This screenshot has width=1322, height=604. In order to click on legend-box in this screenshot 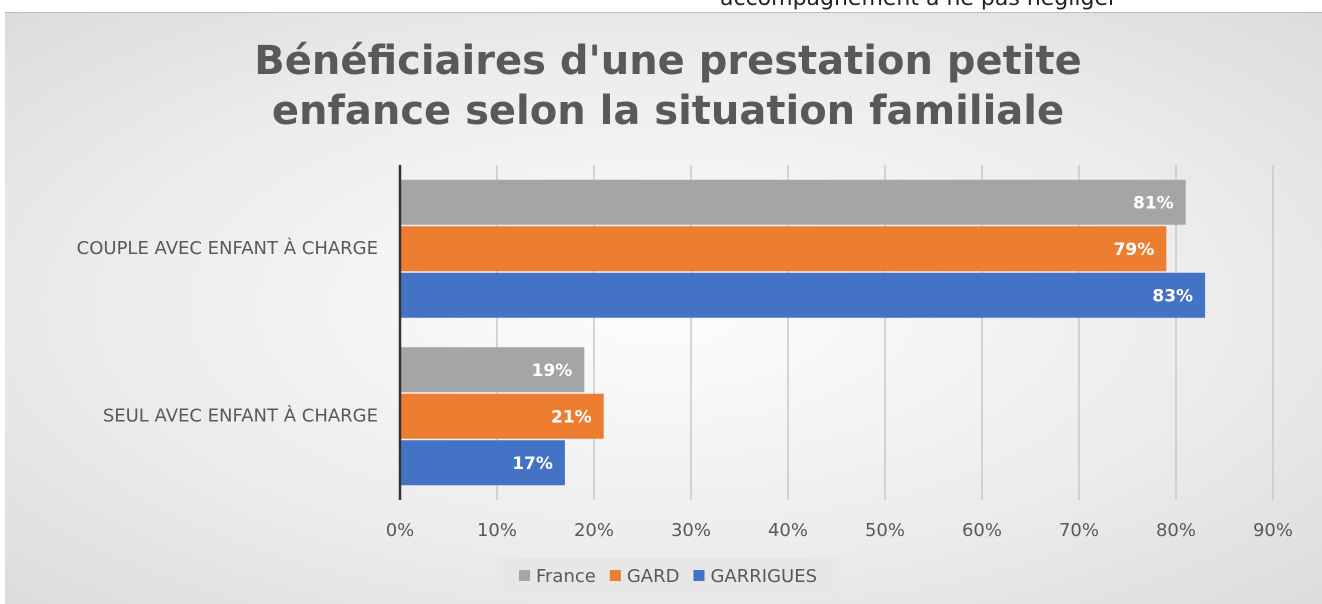, I will do `click(668, 577)`.